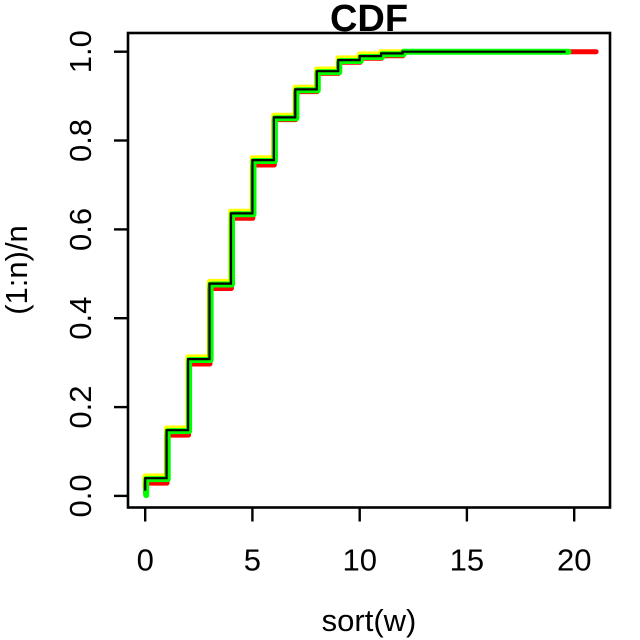 The height and width of the screenshot is (640, 640). I want to click on x-axis-label: sort(w), so click(369, 620).